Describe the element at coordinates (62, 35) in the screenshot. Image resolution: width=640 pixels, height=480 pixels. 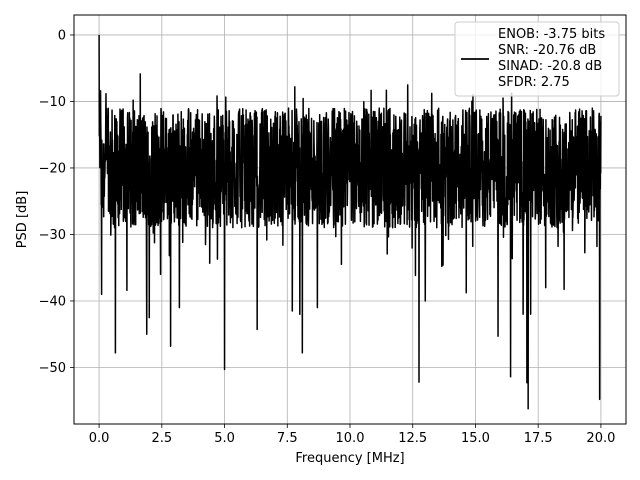
I see `y-tick-label: 0` at that location.